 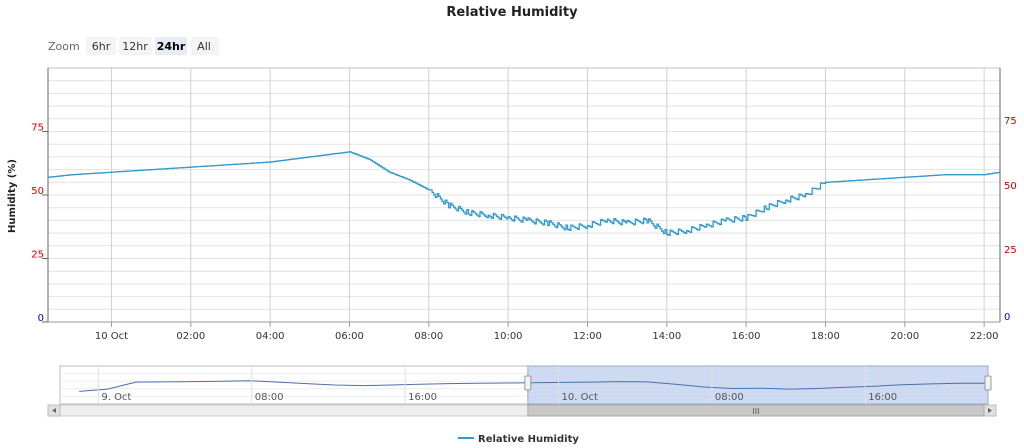 I want to click on chevron-left-icon, so click(x=54, y=410).